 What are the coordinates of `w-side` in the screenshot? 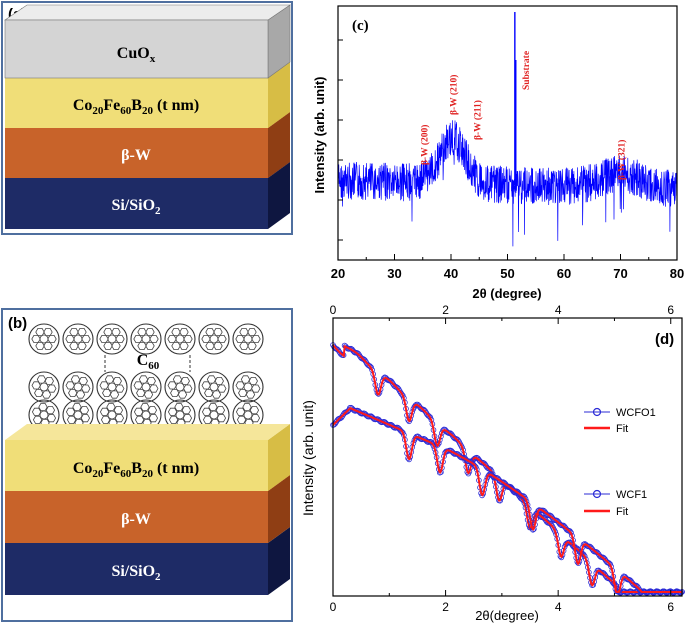 It's located at (279, 145).